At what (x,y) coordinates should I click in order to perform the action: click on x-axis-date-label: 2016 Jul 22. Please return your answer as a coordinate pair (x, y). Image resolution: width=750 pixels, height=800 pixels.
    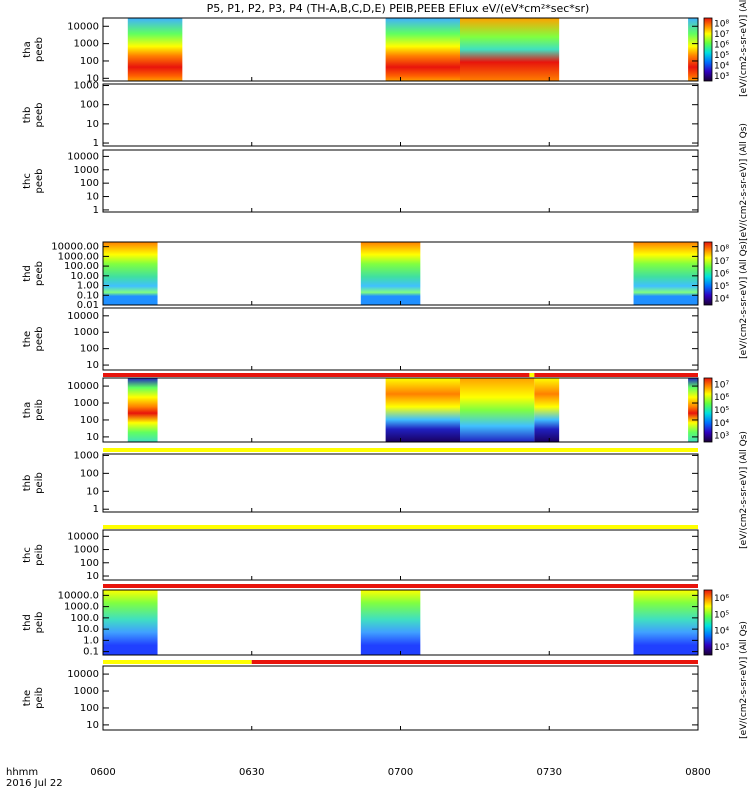
    Looking at the image, I should click on (34, 783).